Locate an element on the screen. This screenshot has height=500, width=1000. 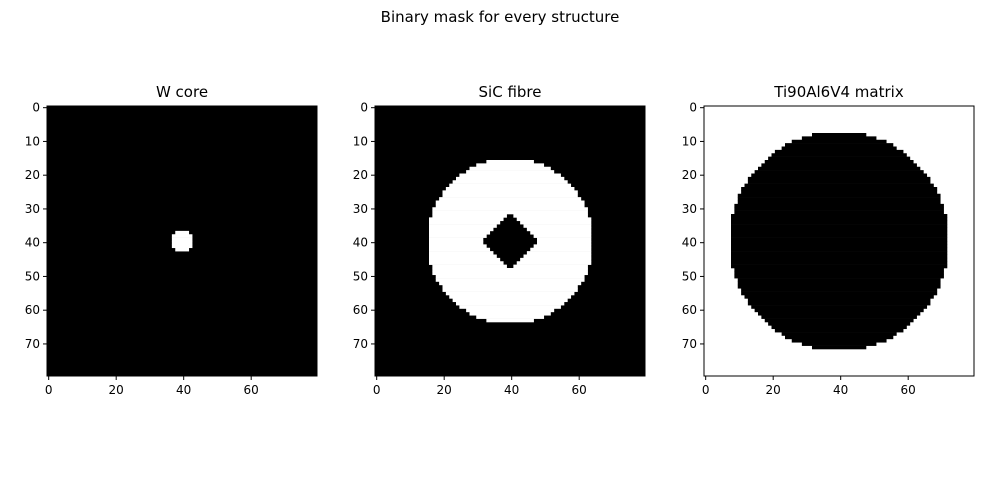
panel-title: Ti90Al6V4 matrix is located at coordinates (838, 92).